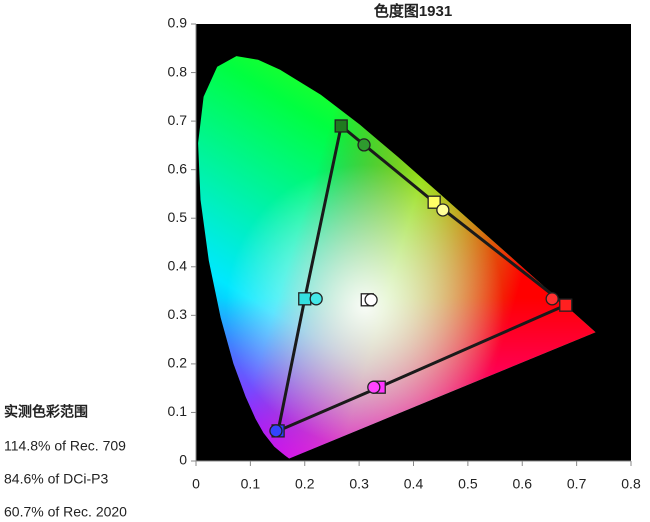 The image size is (650, 522). I want to click on y-tick-label: 0.5, so click(178, 217).